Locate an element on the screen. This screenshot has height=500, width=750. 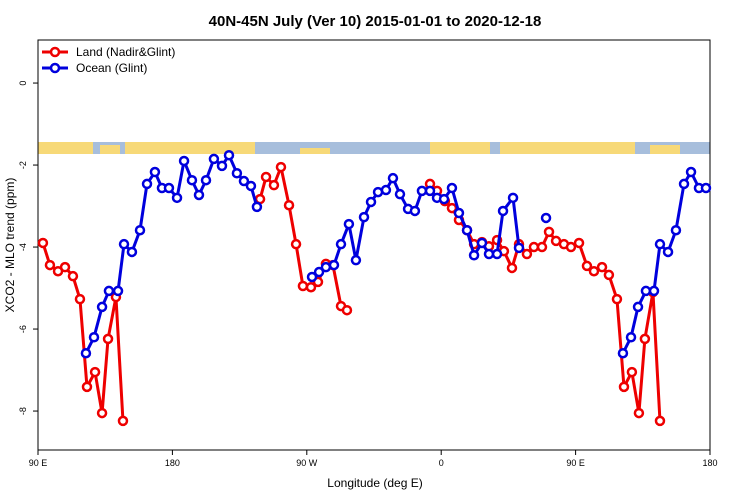
y-axis-label: XCO2 - MLO trend (ppm) is located at coordinates (10, 245).